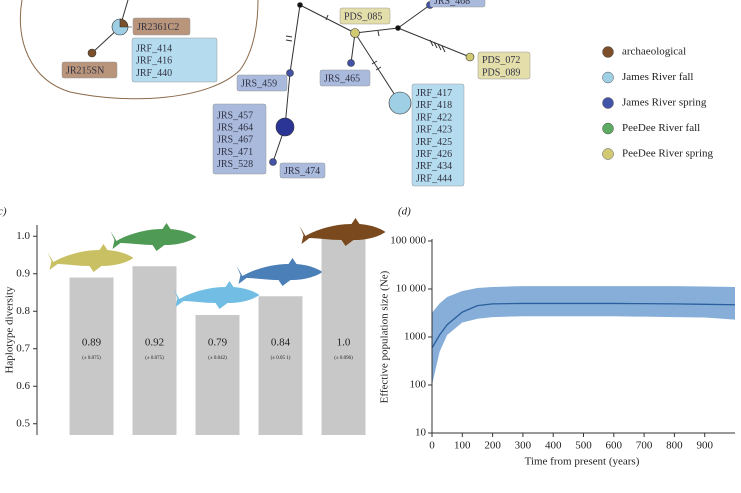  Describe the element at coordinates (218, 343) in the screenshot. I see `value-label: 0.79` at that location.